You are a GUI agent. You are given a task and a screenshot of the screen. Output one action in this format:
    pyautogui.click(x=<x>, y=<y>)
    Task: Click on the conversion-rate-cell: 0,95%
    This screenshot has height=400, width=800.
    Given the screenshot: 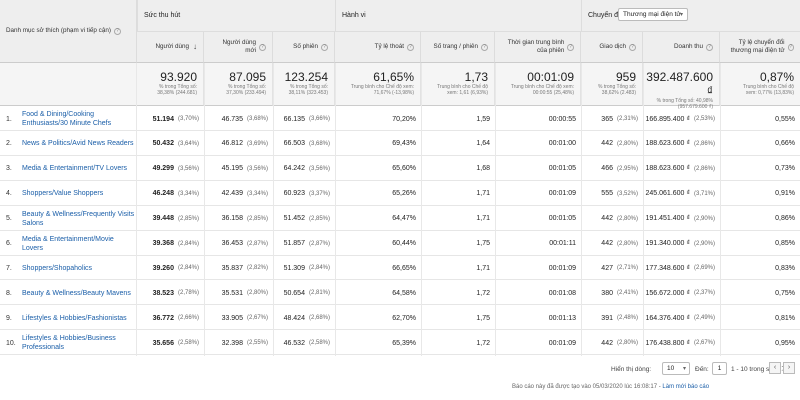 What is the action you would take?
    pyautogui.click(x=760, y=343)
    